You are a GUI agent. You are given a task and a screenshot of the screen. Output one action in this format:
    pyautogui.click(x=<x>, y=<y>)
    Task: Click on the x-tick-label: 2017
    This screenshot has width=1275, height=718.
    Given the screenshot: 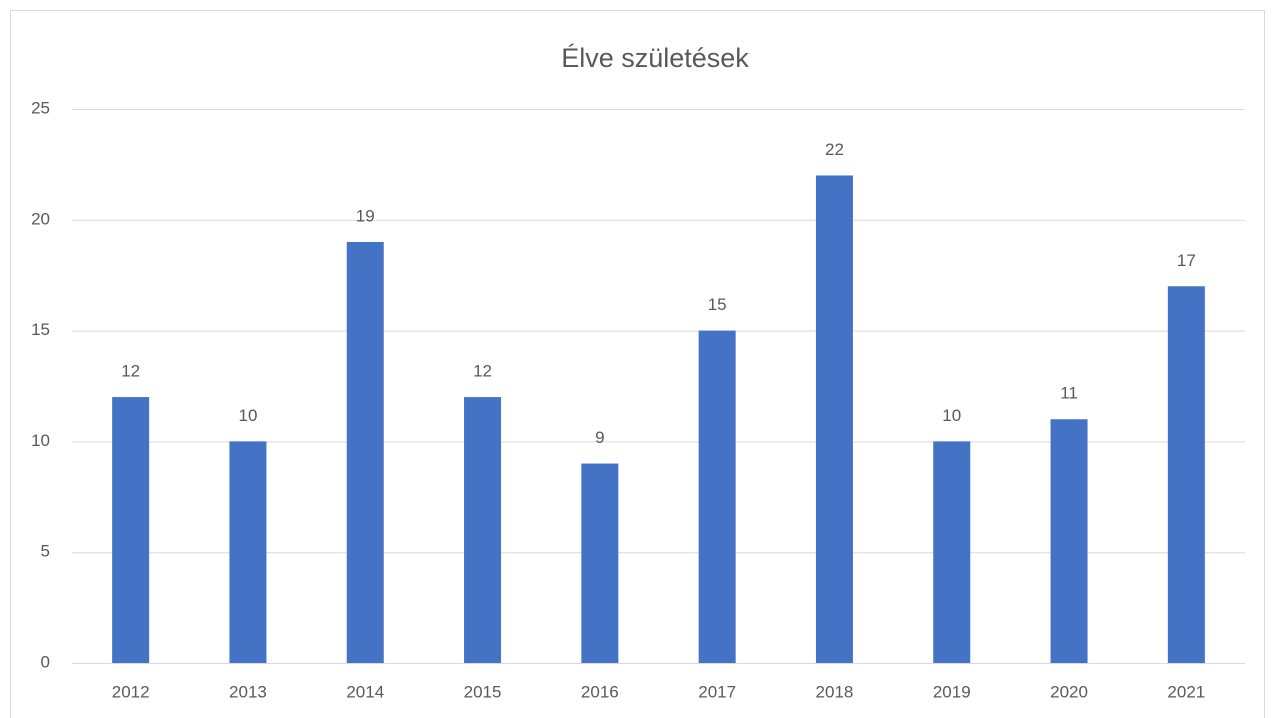 What is the action you would take?
    pyautogui.click(x=717, y=691)
    